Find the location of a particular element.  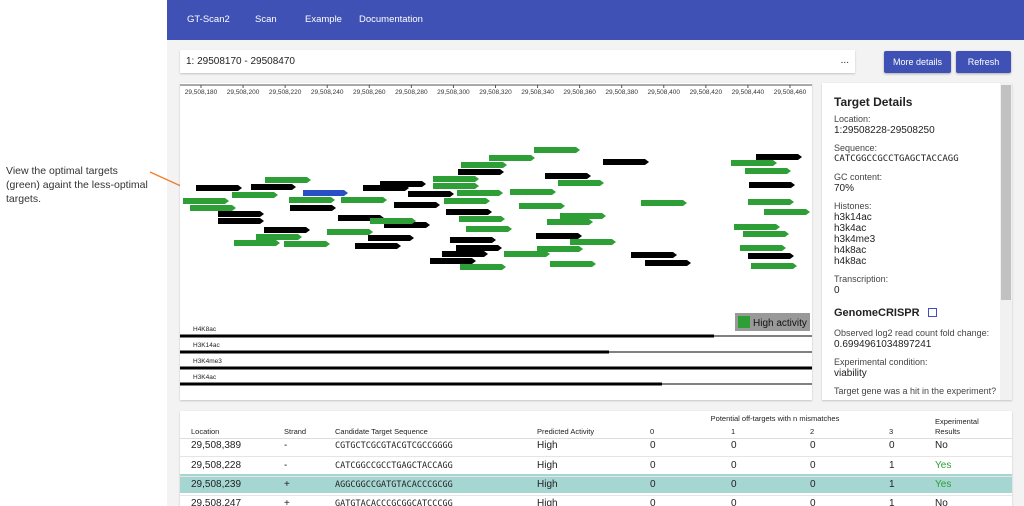

navbar is located at coordinates (595, 20).